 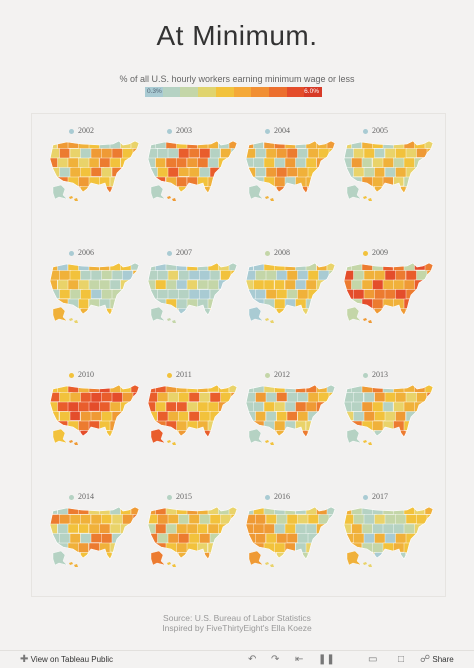 I want to click on year-map-2006: 2006, so click(x=95, y=303).